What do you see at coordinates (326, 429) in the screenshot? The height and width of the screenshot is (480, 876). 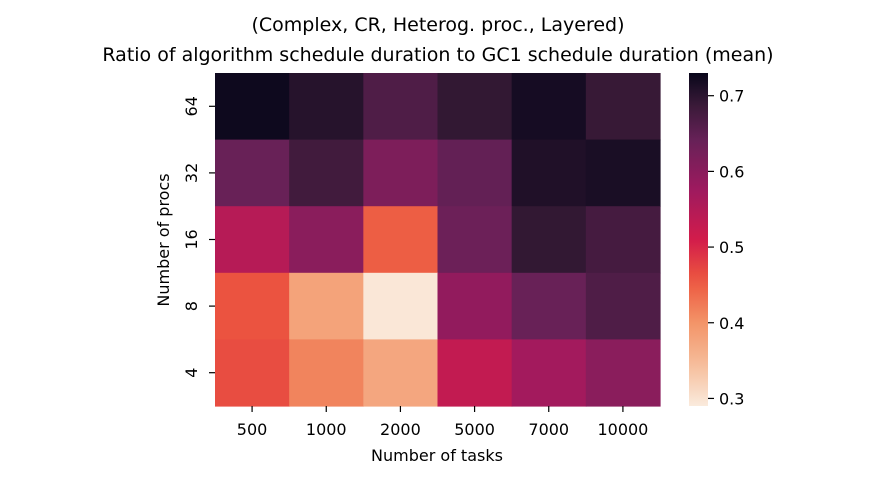 I see `x-tick-label: 1000` at bounding box center [326, 429].